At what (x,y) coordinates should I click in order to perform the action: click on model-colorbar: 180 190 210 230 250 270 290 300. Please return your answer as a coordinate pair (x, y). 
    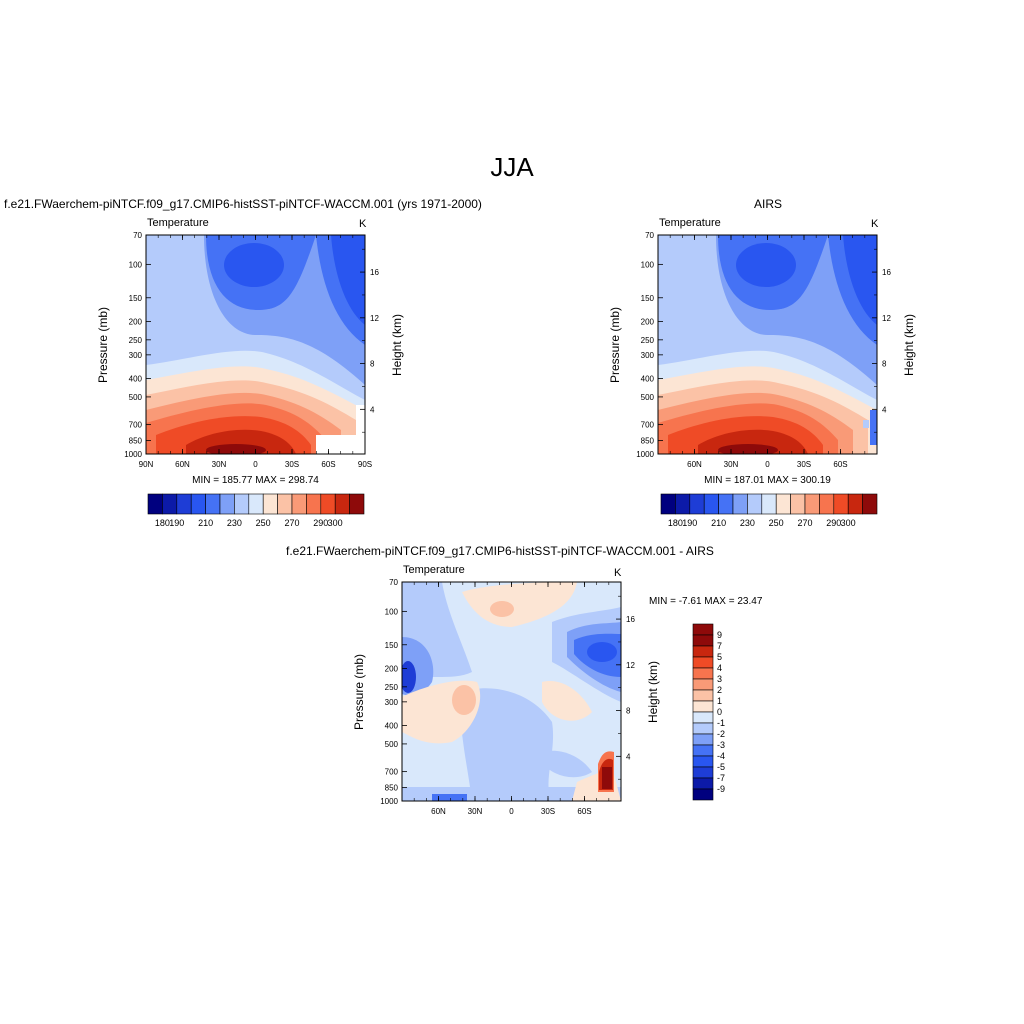
    Looking at the image, I should click on (256, 510).